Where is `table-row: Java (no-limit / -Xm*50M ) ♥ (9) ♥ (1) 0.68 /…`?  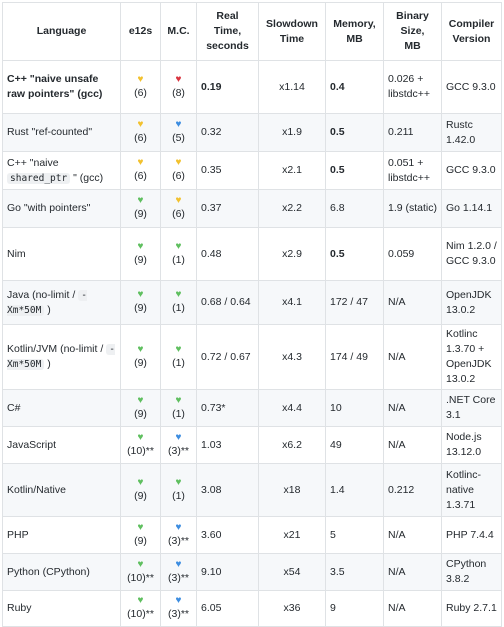 table-row: Java (no-limit / -Xm*50M ) ♥ (9) ♥ (1) 0.68 /… is located at coordinates (252, 302).